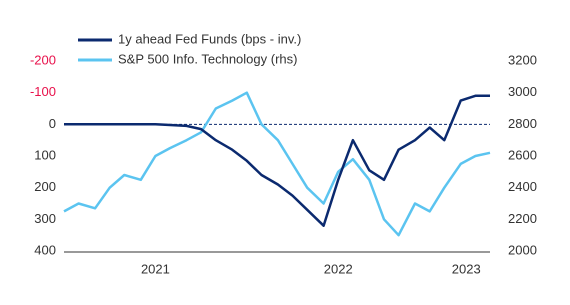 Image resolution: width=570 pixels, height=305 pixels. Describe the element at coordinates (338, 268) in the screenshot. I see `x-tick-label: 2022` at that location.